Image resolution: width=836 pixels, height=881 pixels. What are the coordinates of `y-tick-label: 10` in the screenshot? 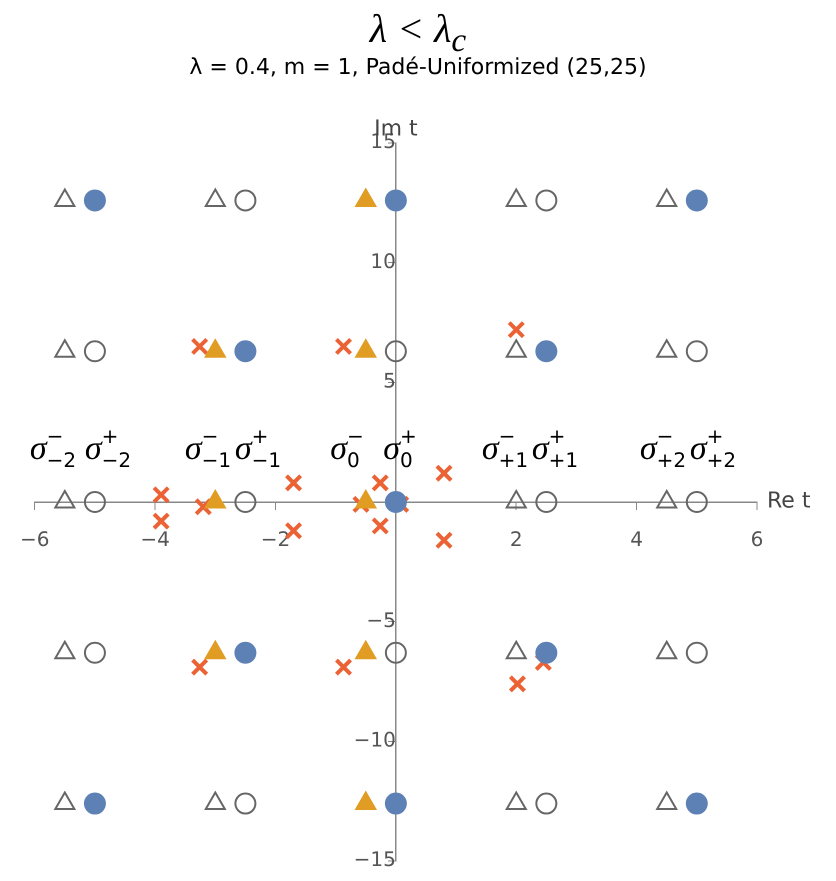 It's located at (383, 260).